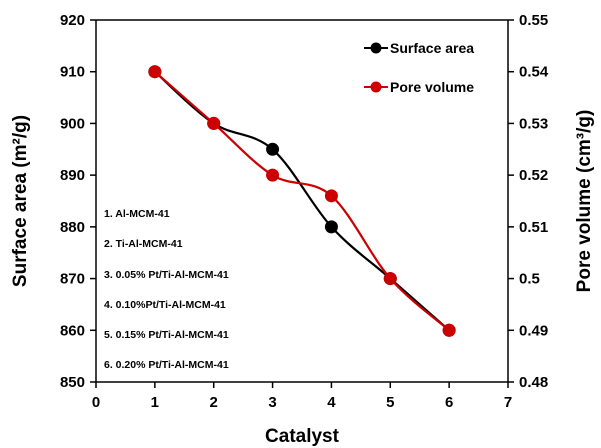  I want to click on x-tick-label: 2, so click(214, 402).